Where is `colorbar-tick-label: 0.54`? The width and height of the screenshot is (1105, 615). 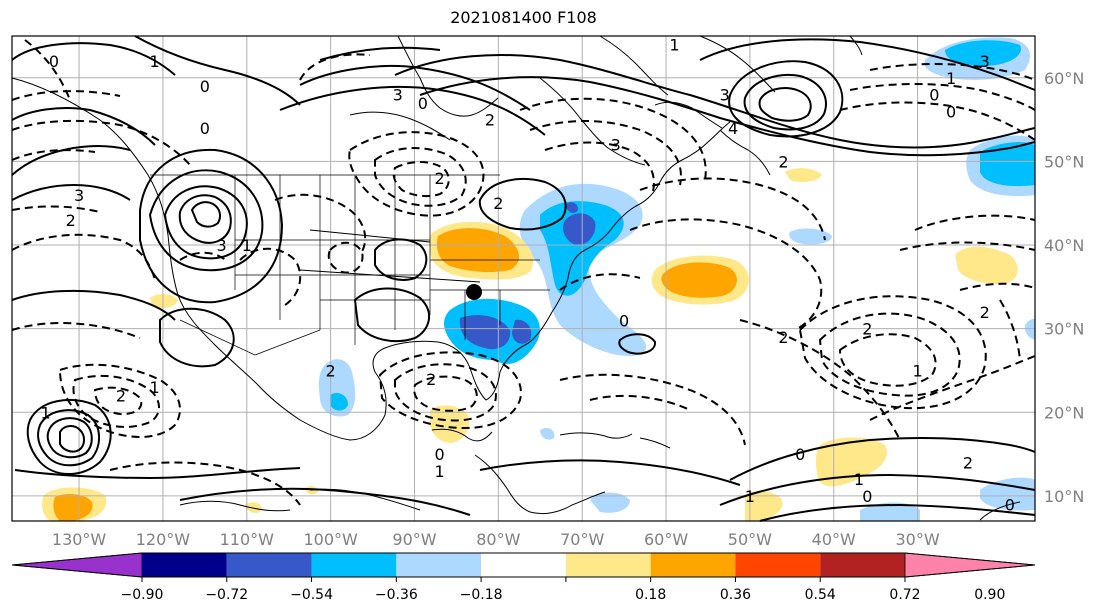 colorbar-tick-label: 0.54 is located at coordinates (820, 595).